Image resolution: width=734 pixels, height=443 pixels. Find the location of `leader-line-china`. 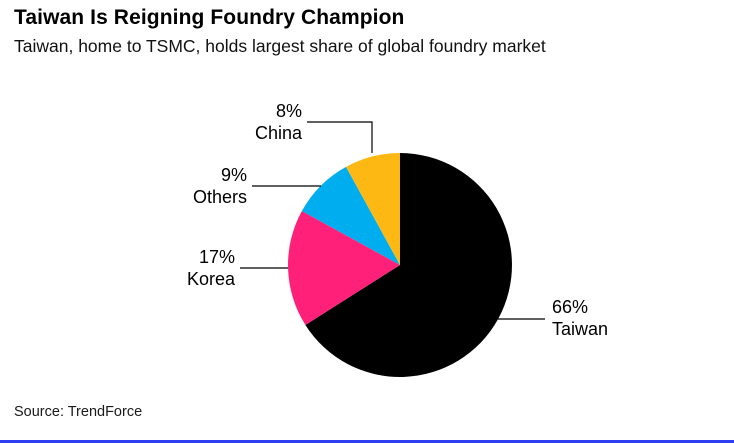

leader-line-china is located at coordinates (340, 137).